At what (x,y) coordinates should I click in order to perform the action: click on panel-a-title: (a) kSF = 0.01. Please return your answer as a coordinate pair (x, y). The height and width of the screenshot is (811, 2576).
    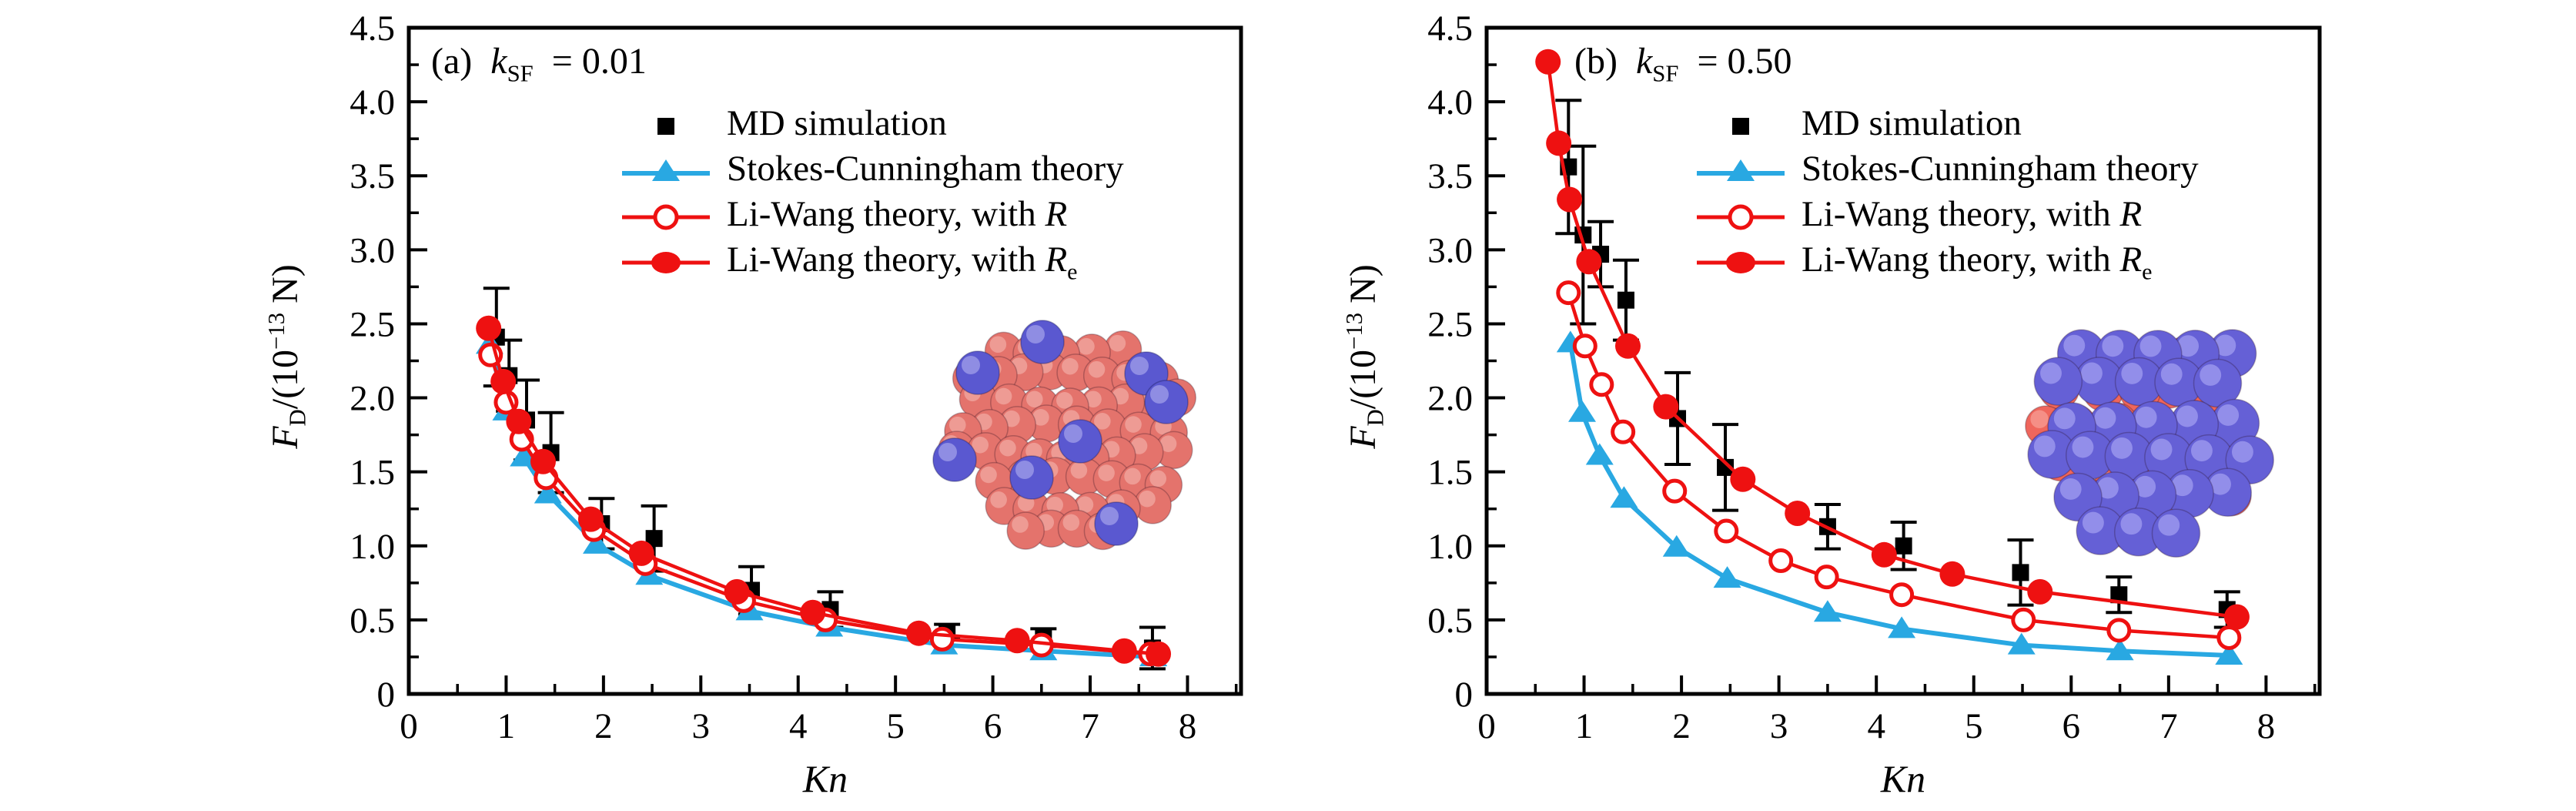
    Looking at the image, I should click on (539, 64).